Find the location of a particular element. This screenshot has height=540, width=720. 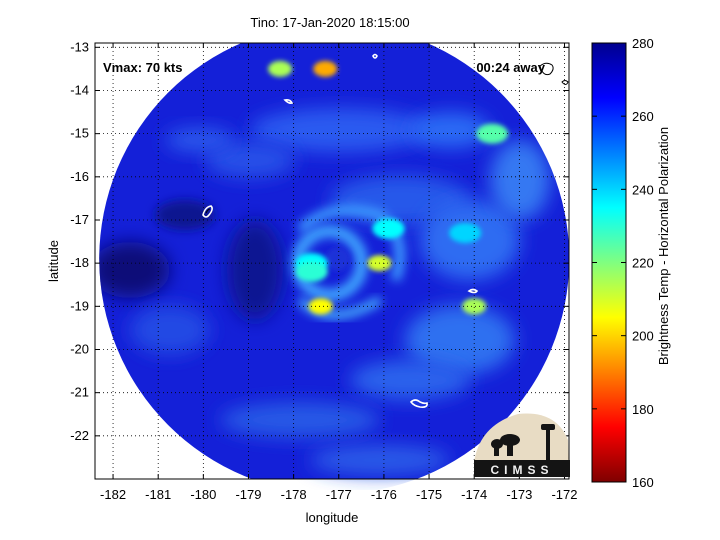

y-tick-label: -16 is located at coordinates (79, 176).